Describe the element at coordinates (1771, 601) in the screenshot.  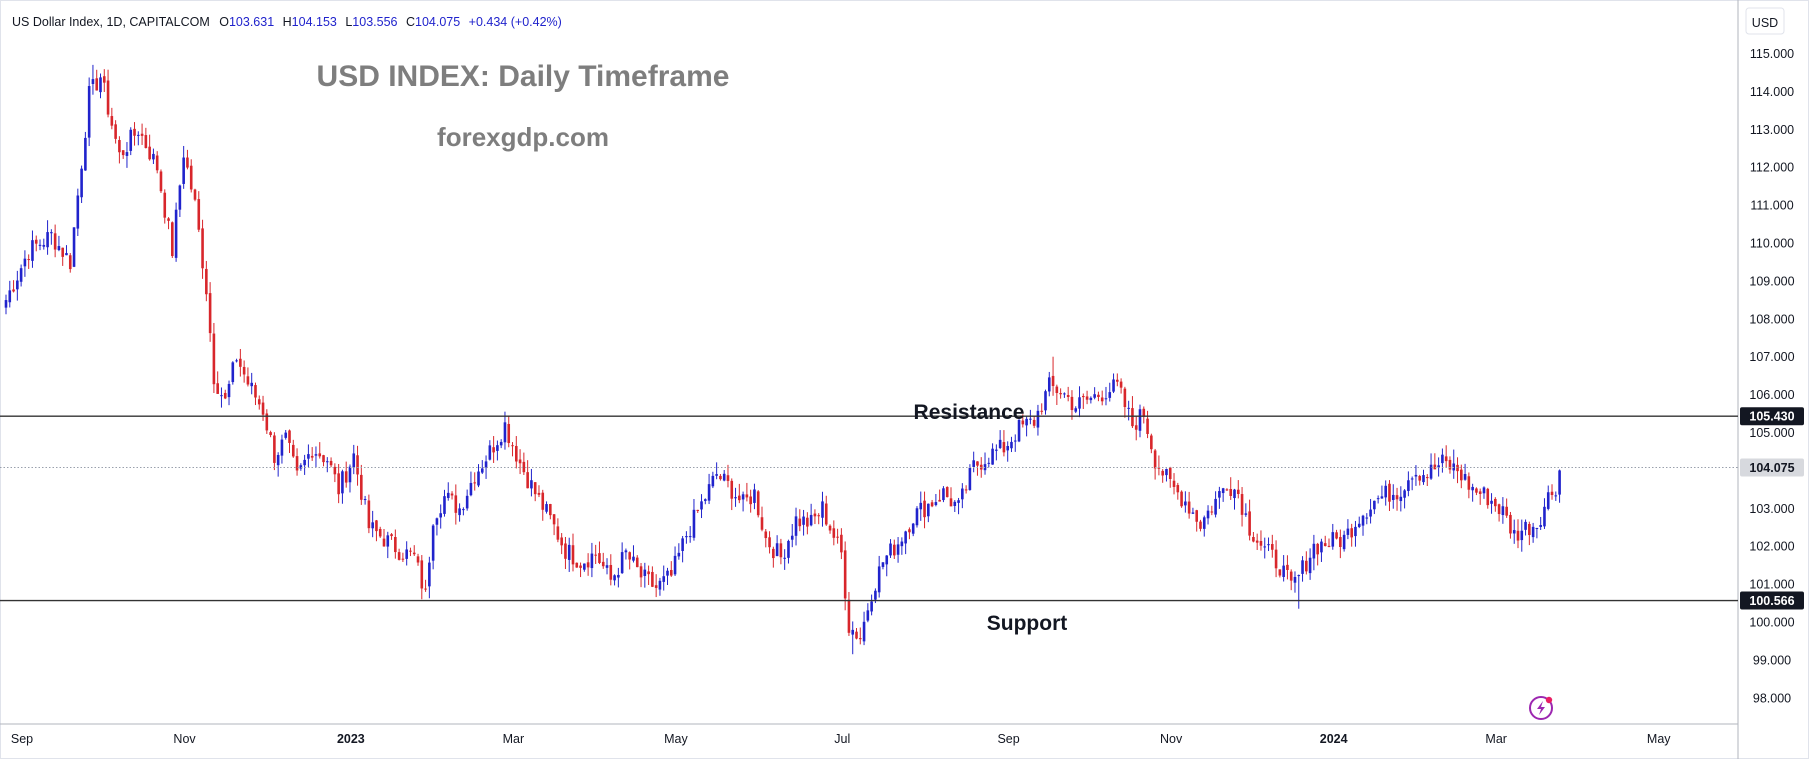
I see `support-price-text: 100.566` at that location.